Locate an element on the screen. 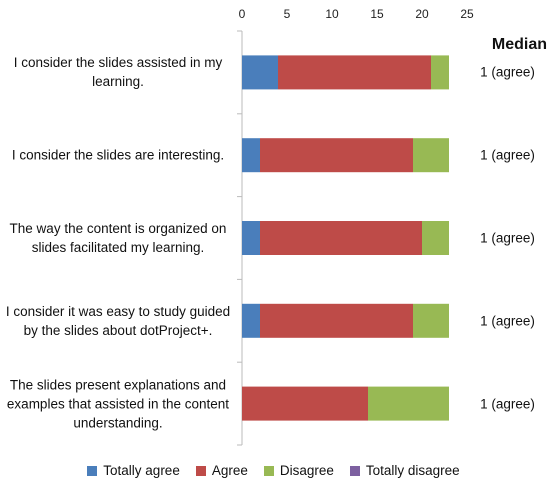 The height and width of the screenshot is (484, 547). legend-item: Agree is located at coordinates (221, 470).